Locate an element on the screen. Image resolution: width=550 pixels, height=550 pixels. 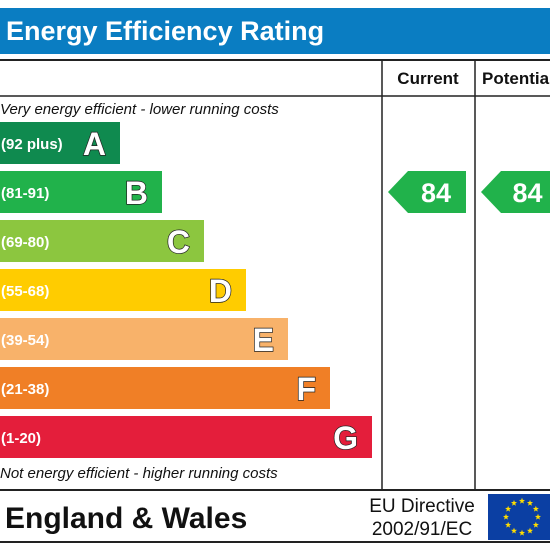
directive-line-1: EU Directive is located at coordinates (422, 506).